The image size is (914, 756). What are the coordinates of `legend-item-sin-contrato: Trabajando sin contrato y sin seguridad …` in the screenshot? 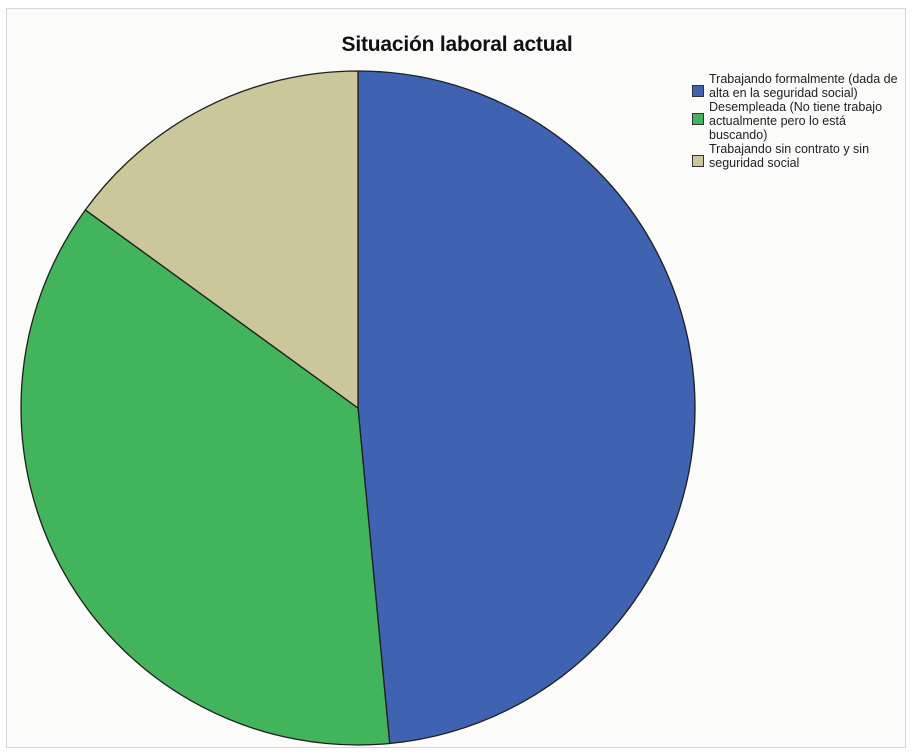 It's located at (798, 156).